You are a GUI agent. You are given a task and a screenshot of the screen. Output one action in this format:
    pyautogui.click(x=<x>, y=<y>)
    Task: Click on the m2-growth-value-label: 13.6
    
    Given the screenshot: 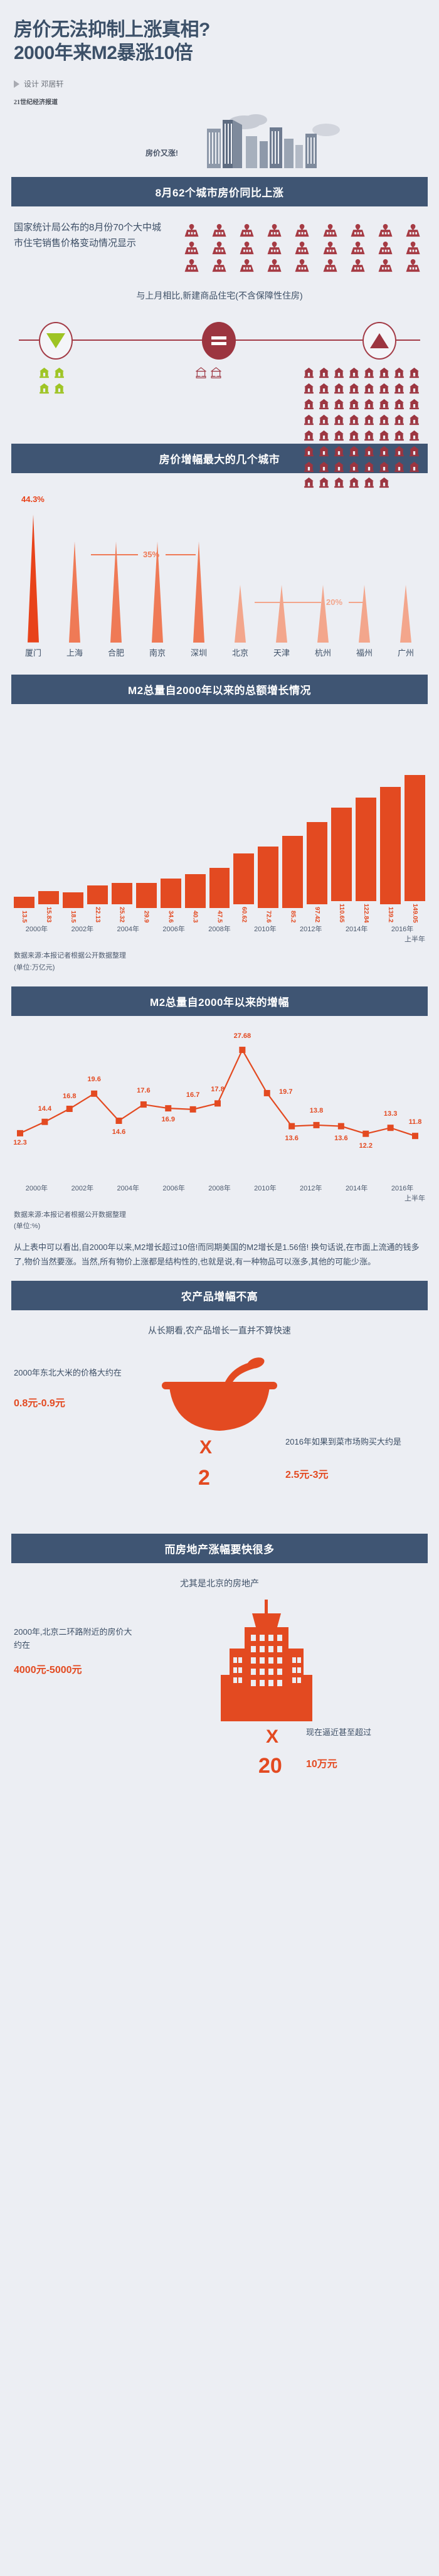 What is the action you would take?
    pyautogui.click(x=341, y=1139)
    